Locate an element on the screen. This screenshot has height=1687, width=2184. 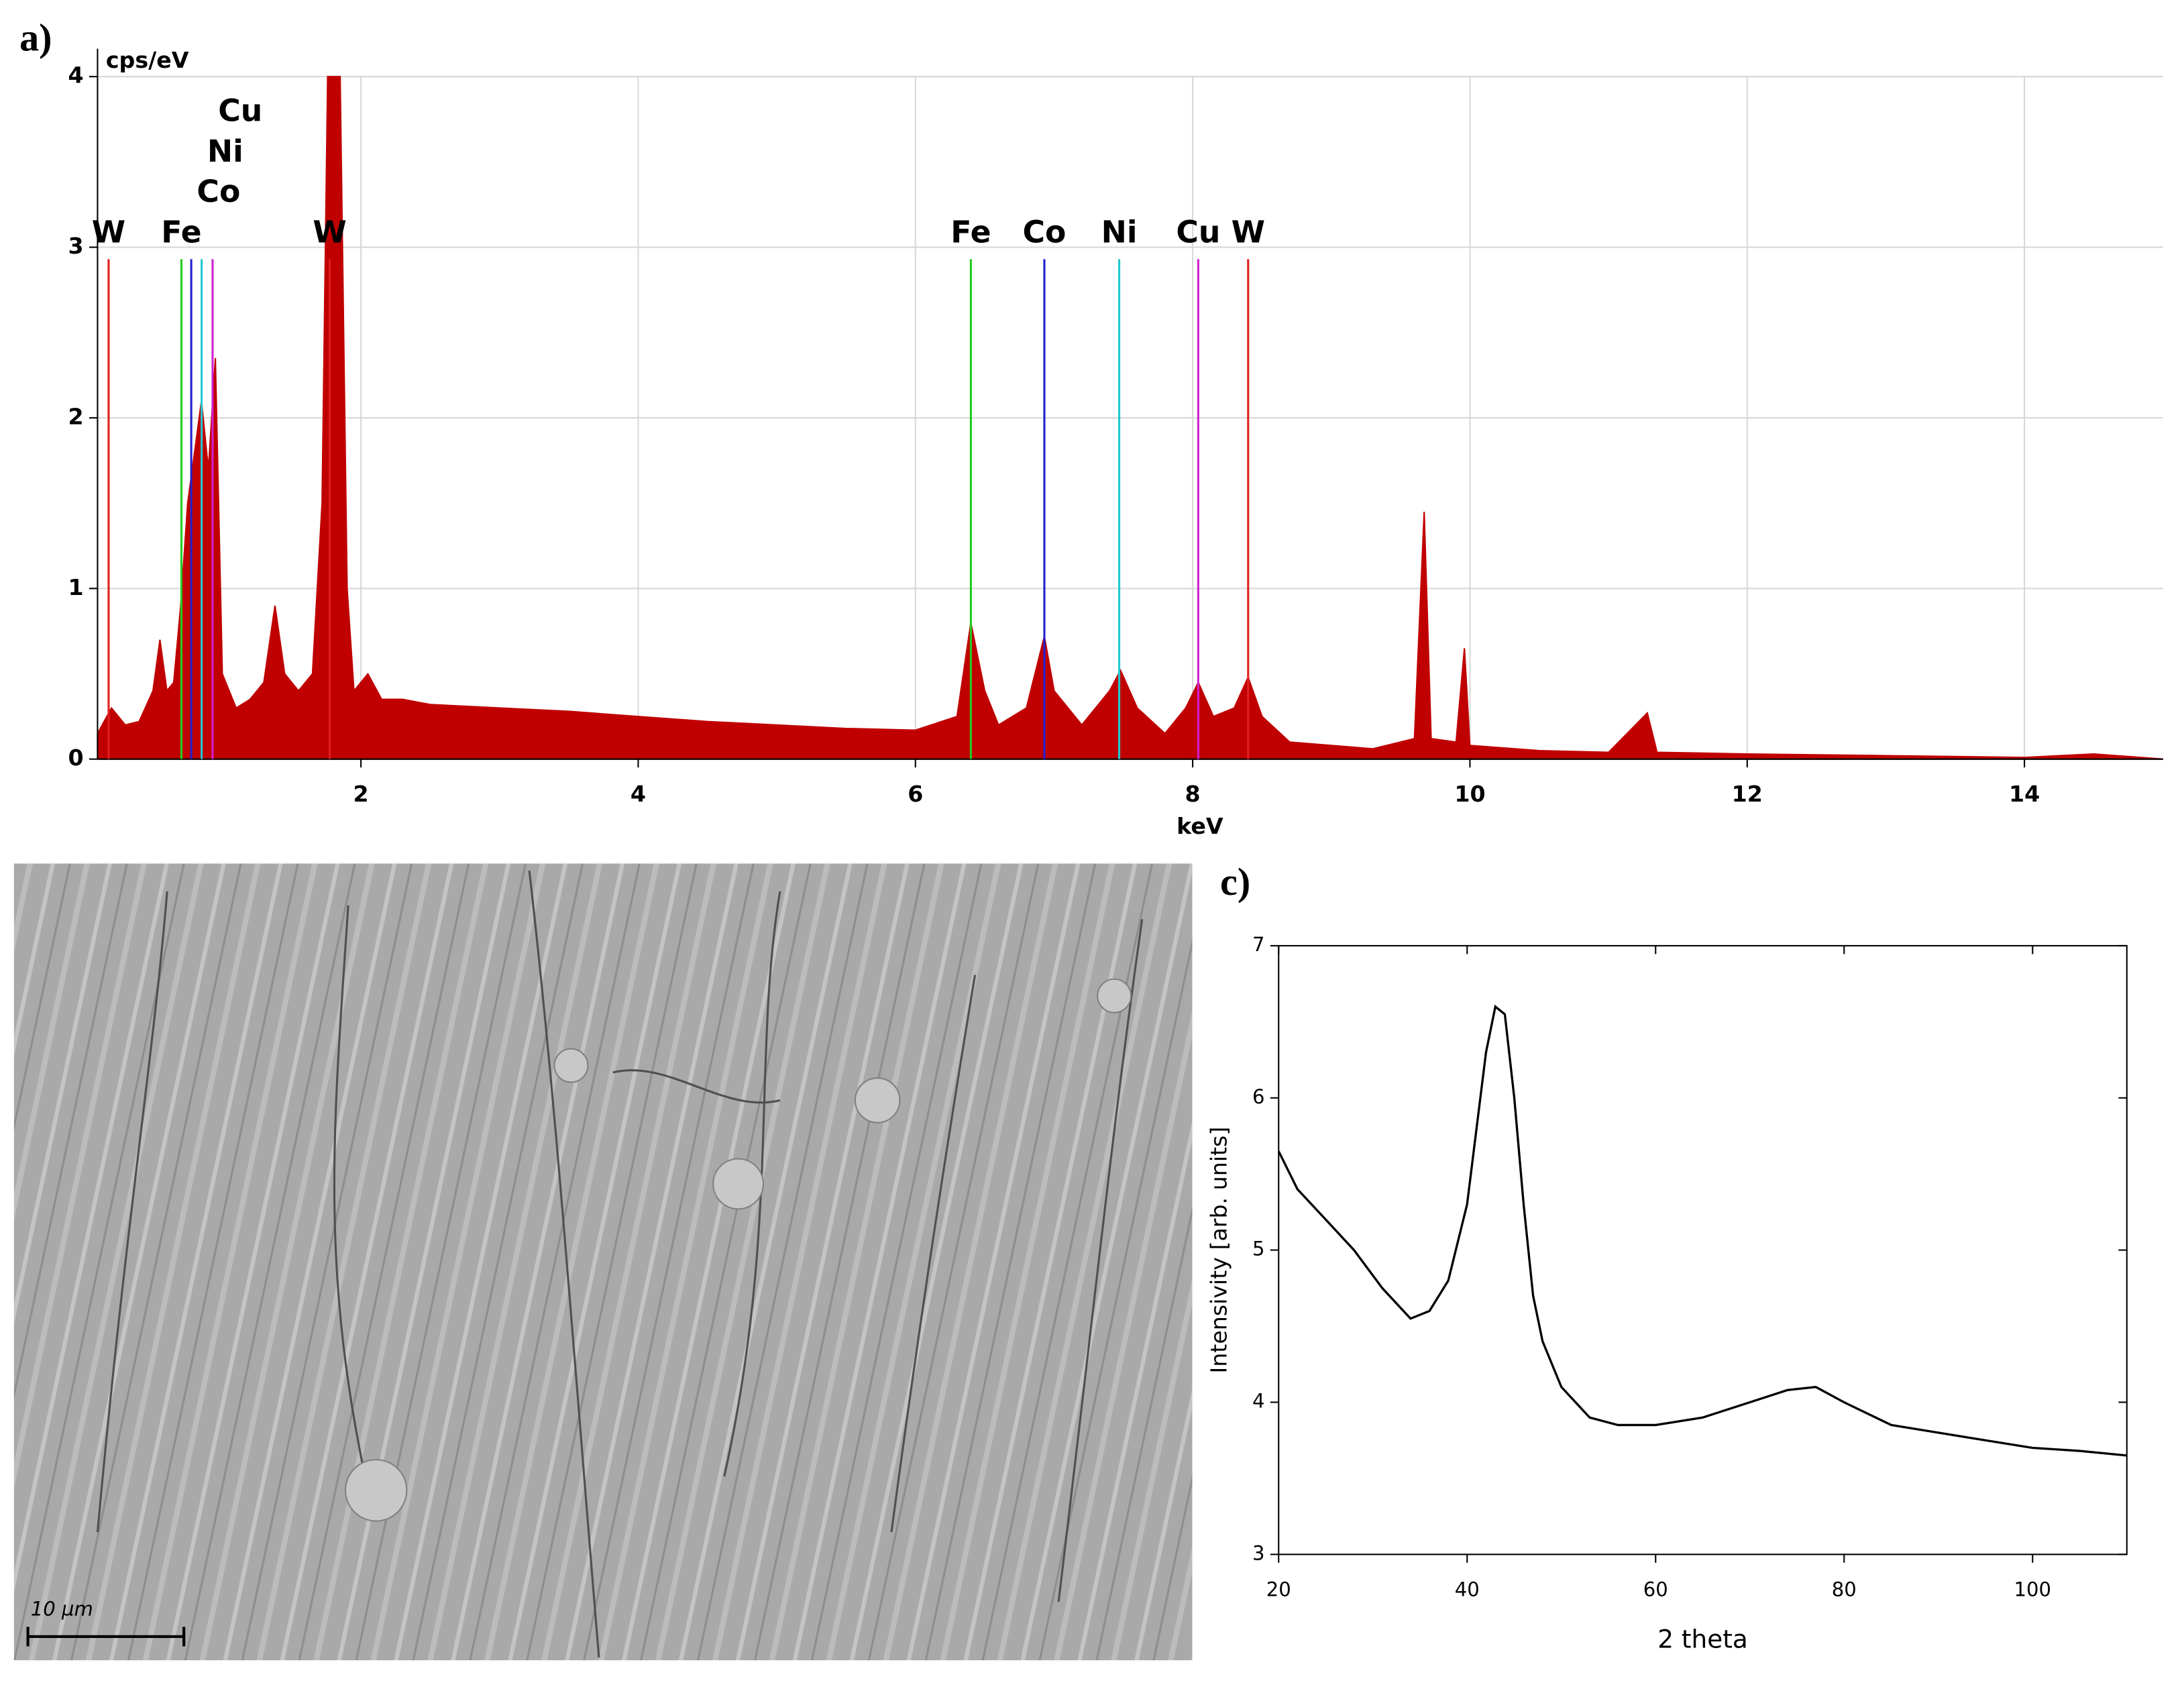
y-tick-label: 5 is located at coordinates (1259, 1249).